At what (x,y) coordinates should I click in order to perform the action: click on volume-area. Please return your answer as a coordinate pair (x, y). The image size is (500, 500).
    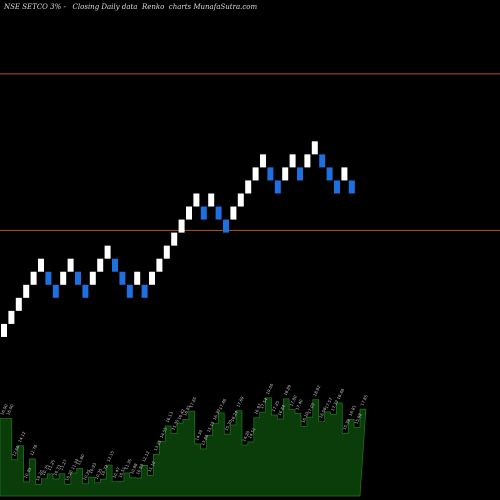
    Looking at the image, I should click on (183, 447).